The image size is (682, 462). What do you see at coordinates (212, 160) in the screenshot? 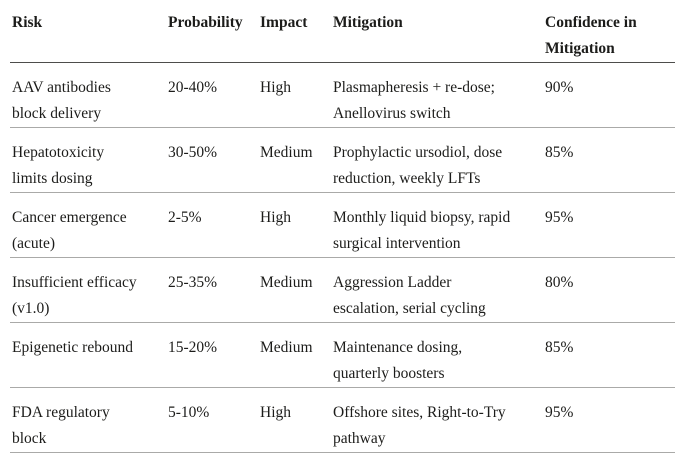
I see `probability-cell: 30-50%` at bounding box center [212, 160].